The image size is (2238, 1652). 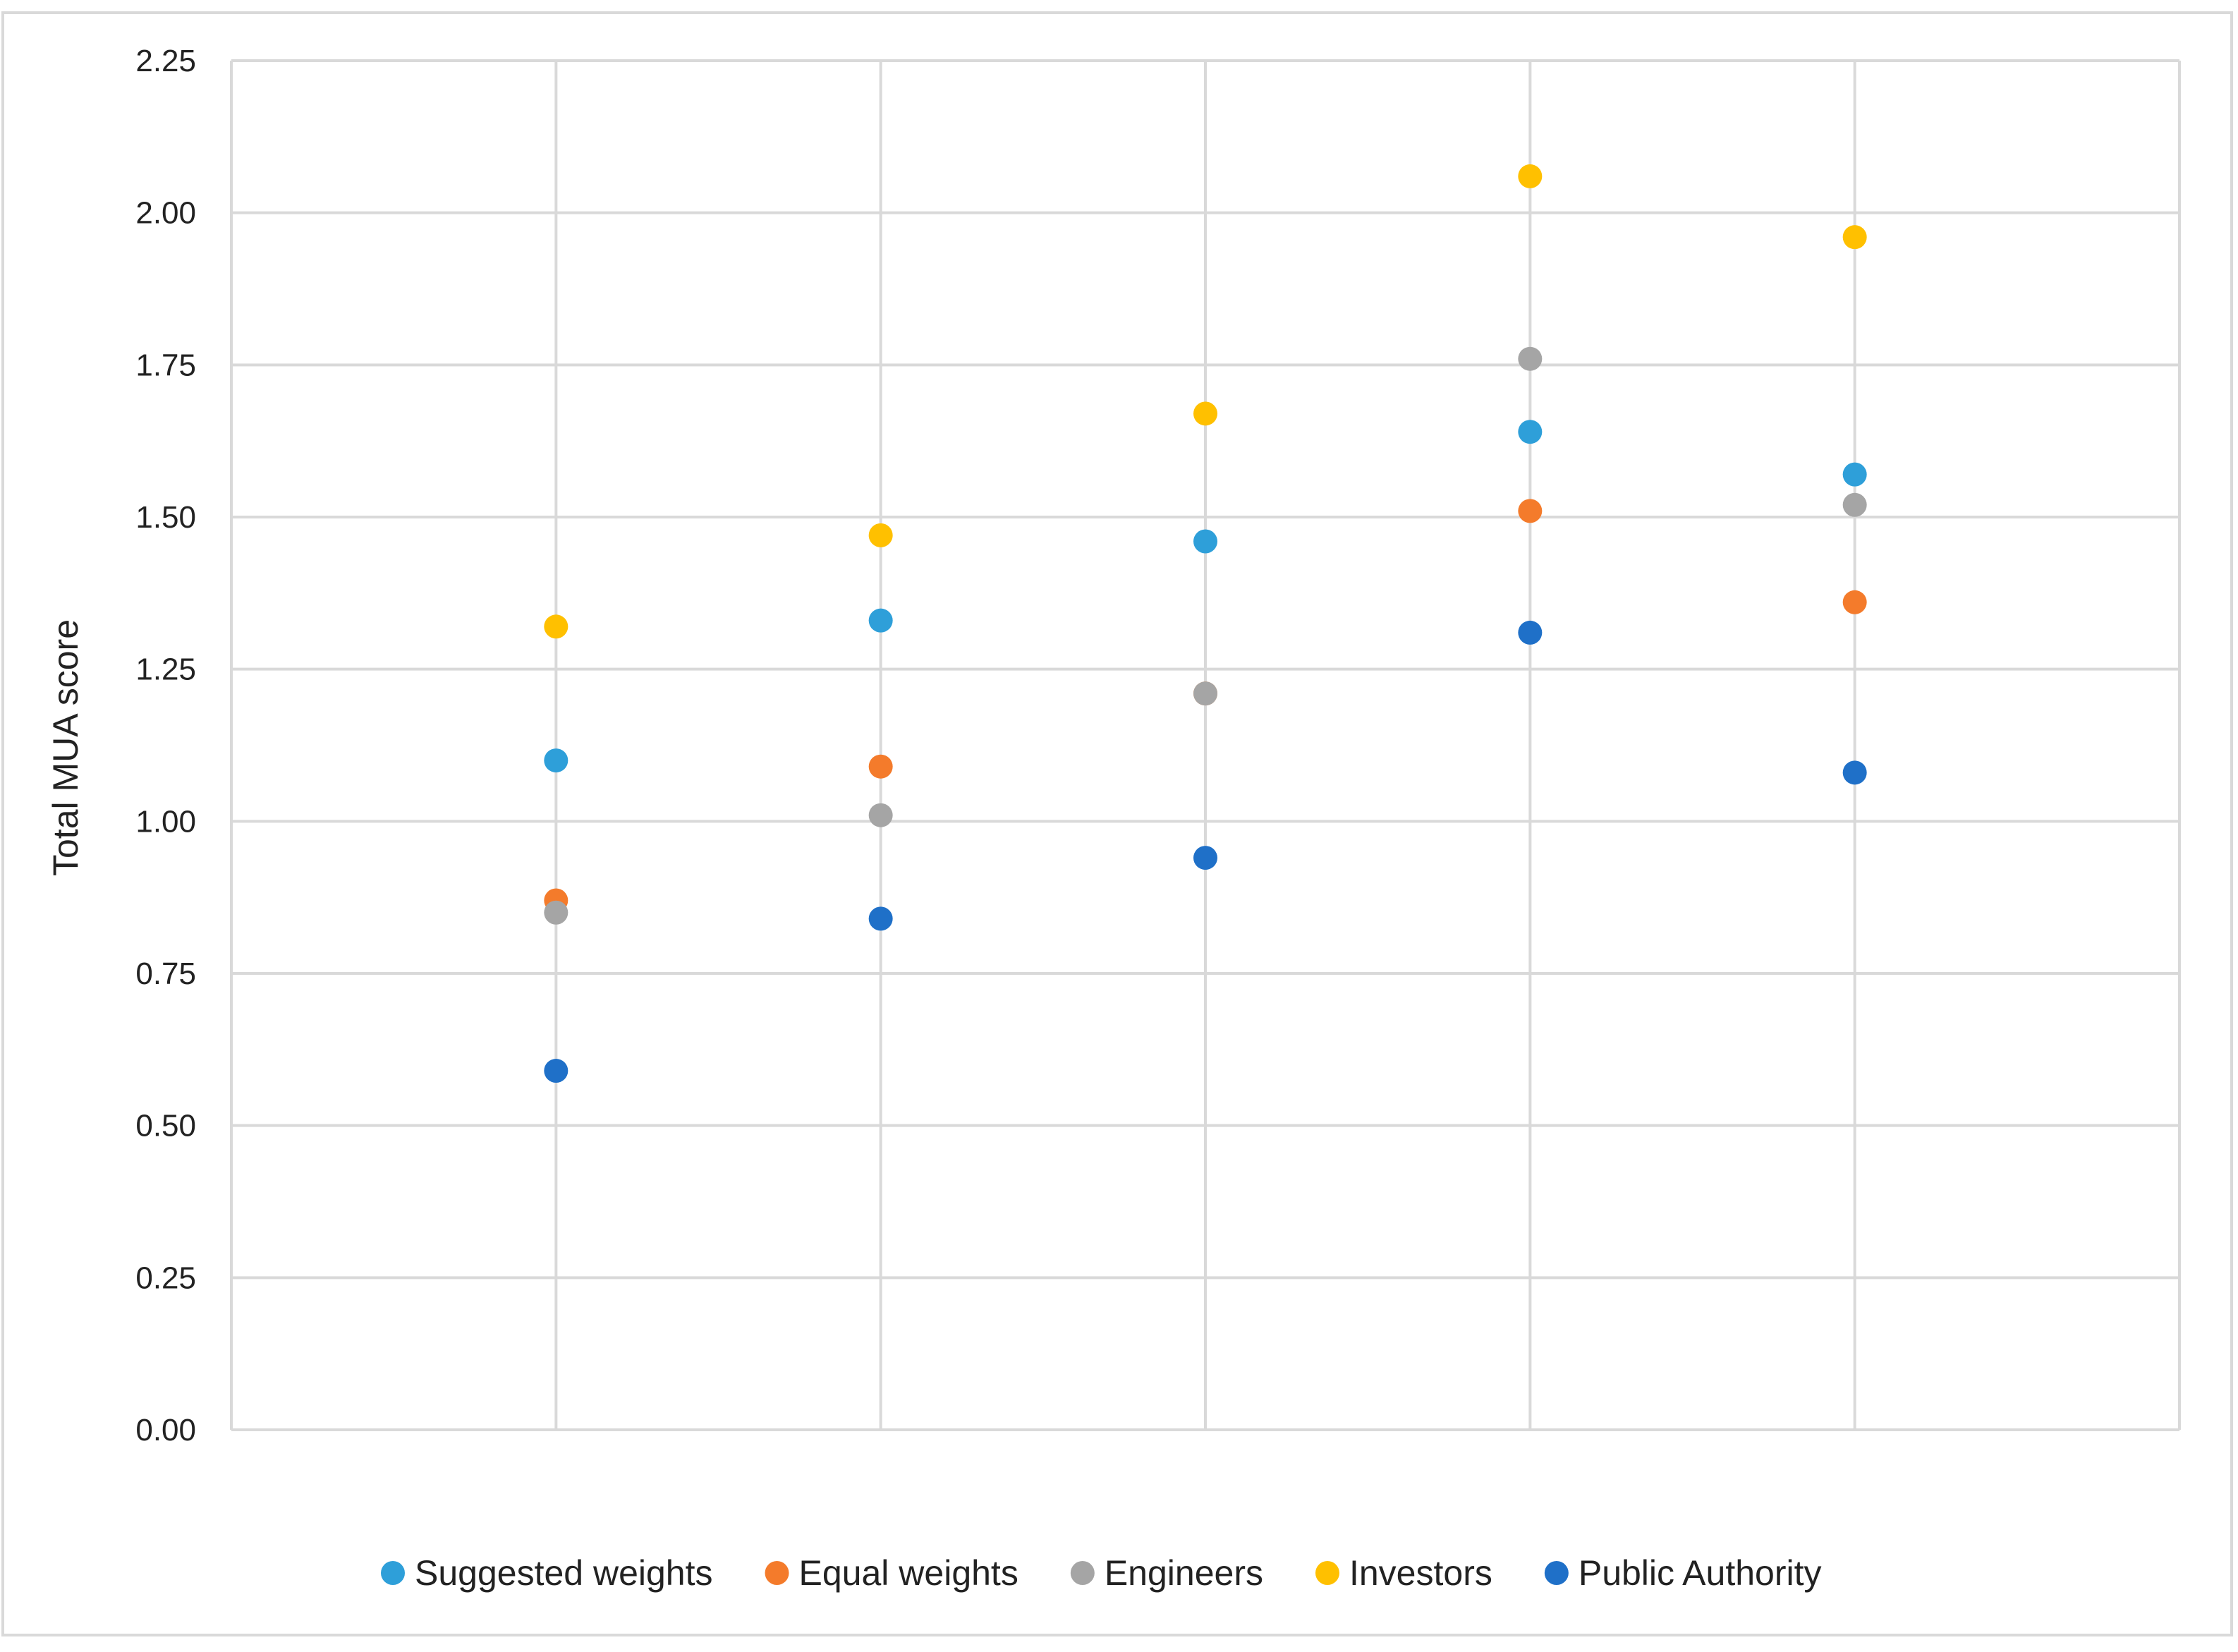 What do you see at coordinates (166, 1126) in the screenshot?
I see `y-tick-label: 0.50` at bounding box center [166, 1126].